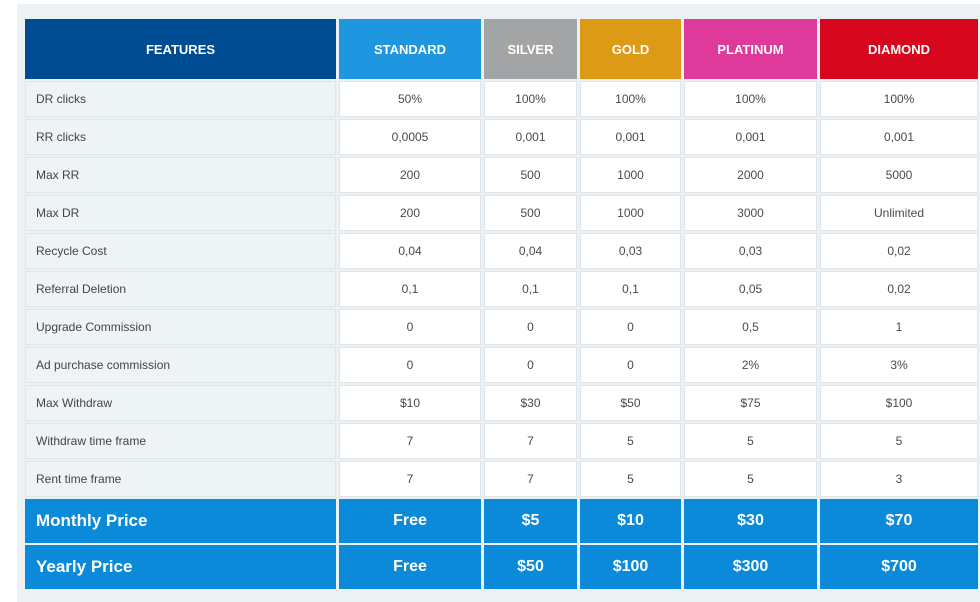 The image size is (980, 602). I want to click on cell-platinum: 100%, so click(750, 99).